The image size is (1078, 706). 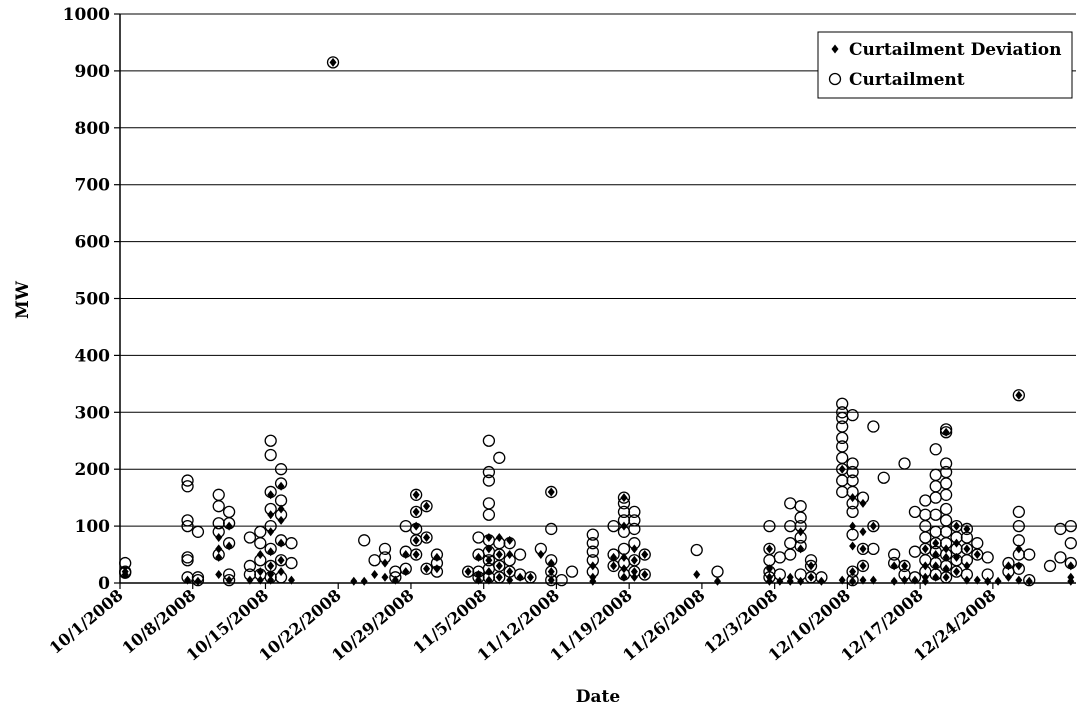 I want to click on y-tick-label: 700, so click(x=93, y=186).